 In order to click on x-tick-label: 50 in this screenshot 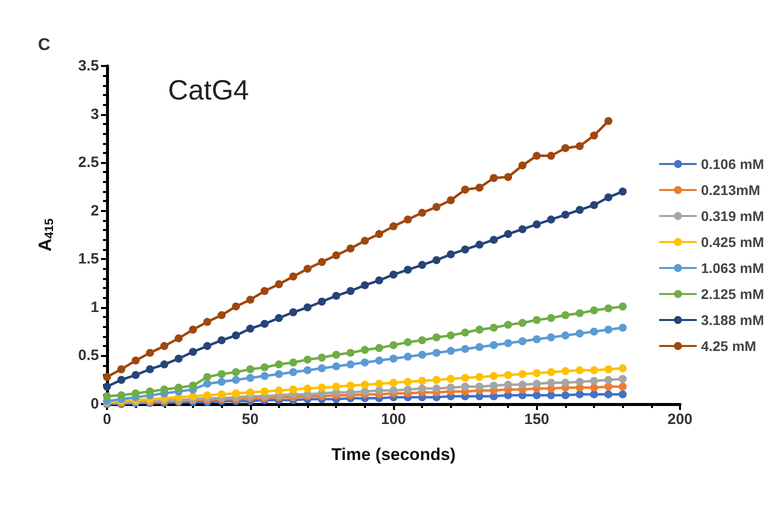, I will do `click(250, 419)`.